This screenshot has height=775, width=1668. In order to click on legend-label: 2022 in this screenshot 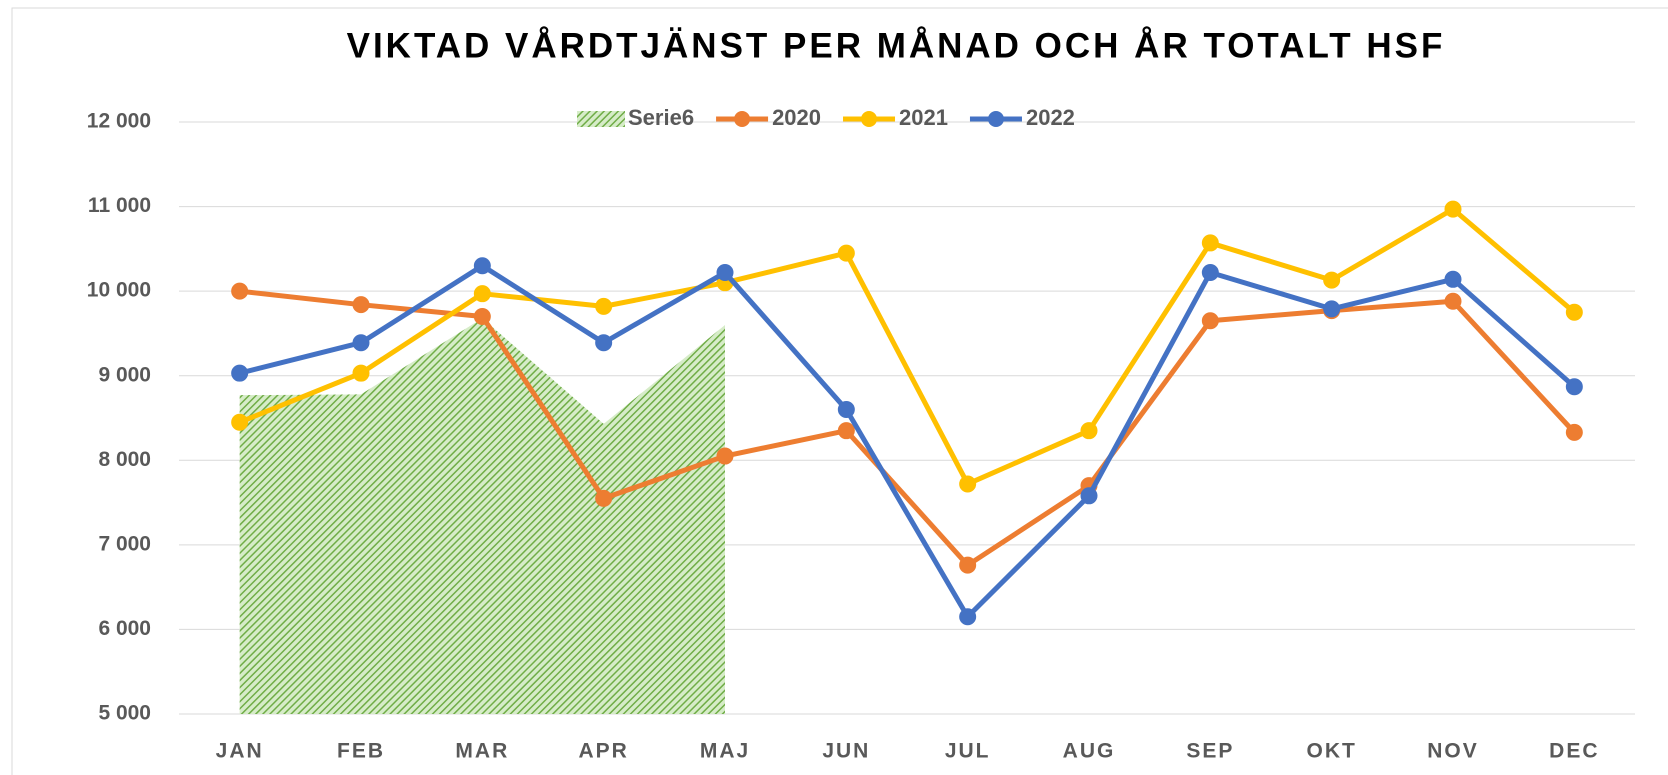, I will do `click(1050, 117)`.